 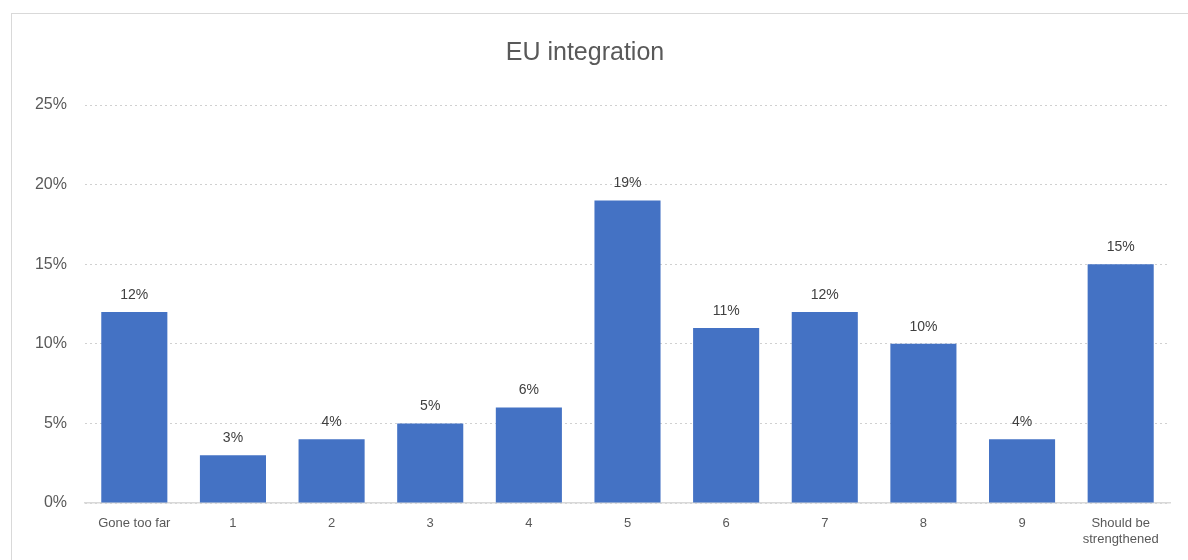 I want to click on y-tick-label: 25%, so click(x=50, y=104).